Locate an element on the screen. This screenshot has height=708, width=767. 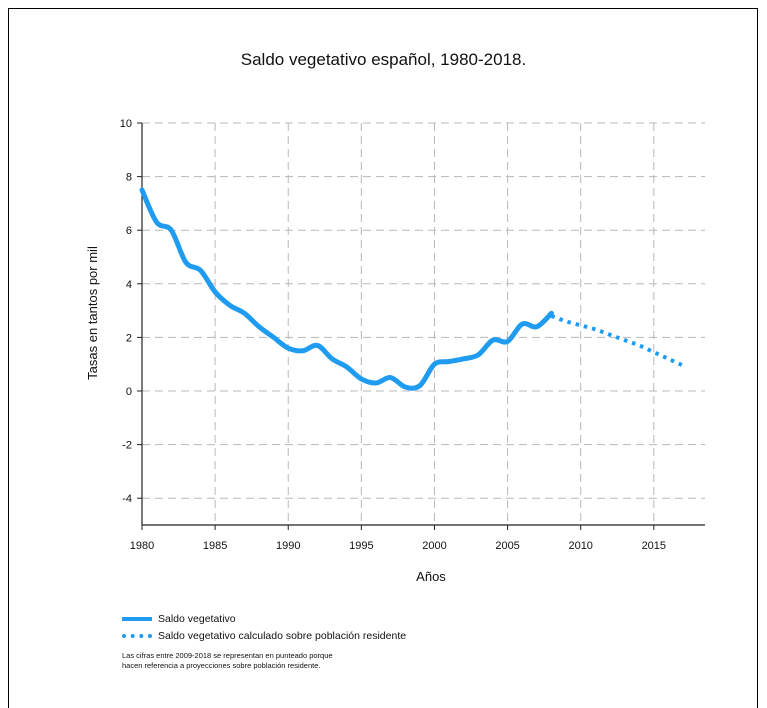
y-tick-label: 10 is located at coordinates (126, 124).